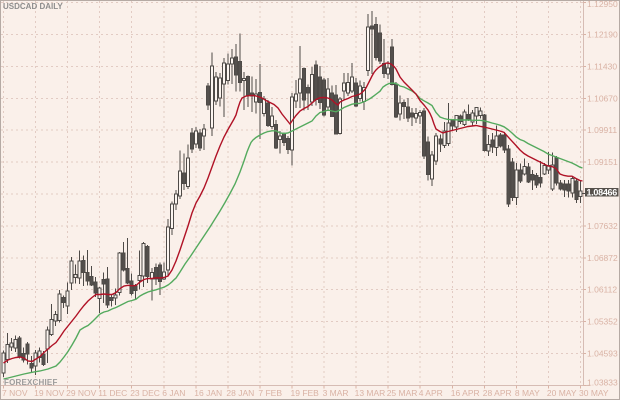 Image resolution: width=620 pixels, height=400 pixels. What do you see at coordinates (465, 393) in the screenshot?
I see `svg-text: 16 APR` at bounding box center [465, 393].